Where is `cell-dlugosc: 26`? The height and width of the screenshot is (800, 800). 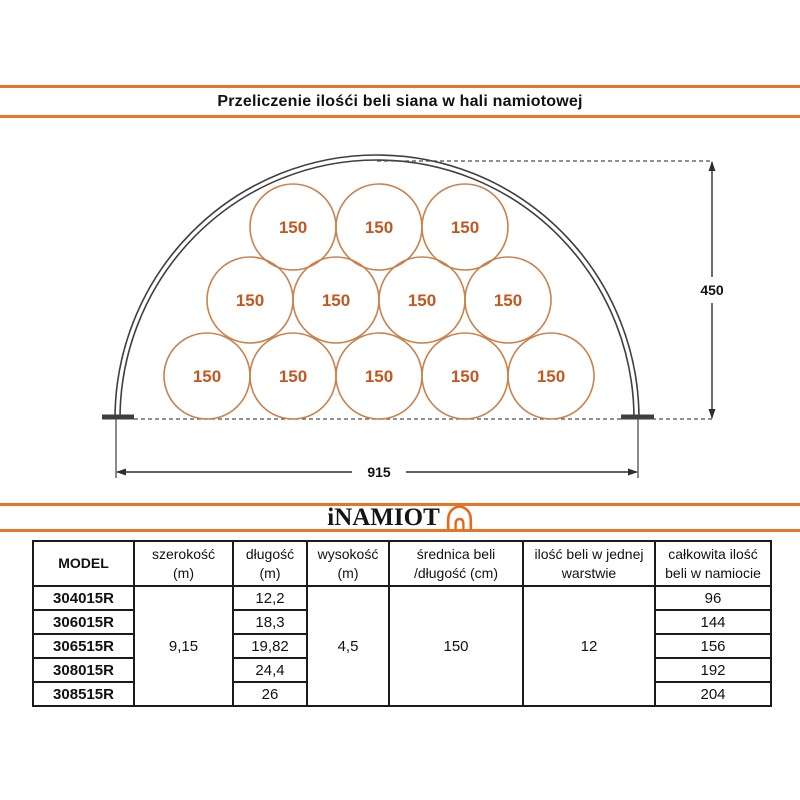 cell-dlugosc: 26 is located at coordinates (270, 694).